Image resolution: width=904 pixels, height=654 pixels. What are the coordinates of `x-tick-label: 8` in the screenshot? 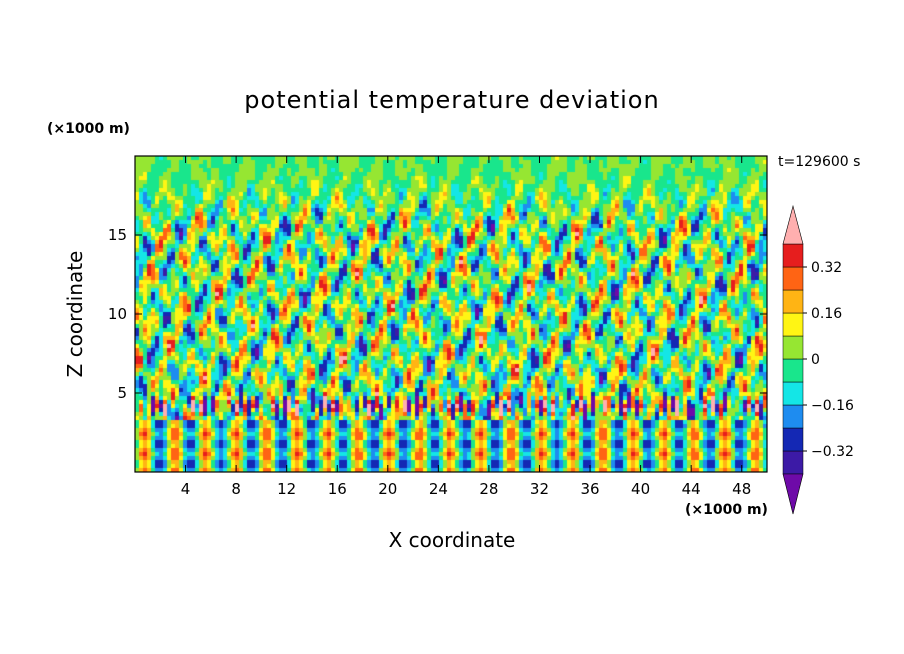 It's located at (236, 489).